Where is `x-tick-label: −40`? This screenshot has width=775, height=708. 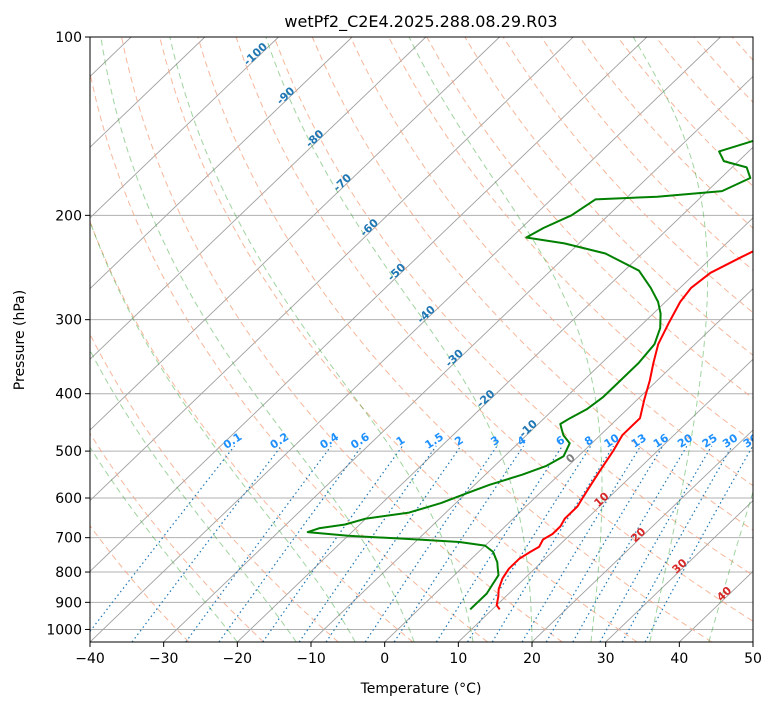
x-tick-label: −40 is located at coordinates (90, 659).